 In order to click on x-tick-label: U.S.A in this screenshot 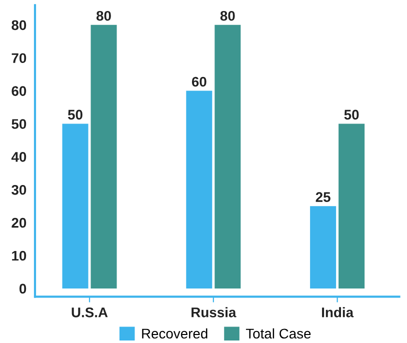, I will do `click(90, 312)`.